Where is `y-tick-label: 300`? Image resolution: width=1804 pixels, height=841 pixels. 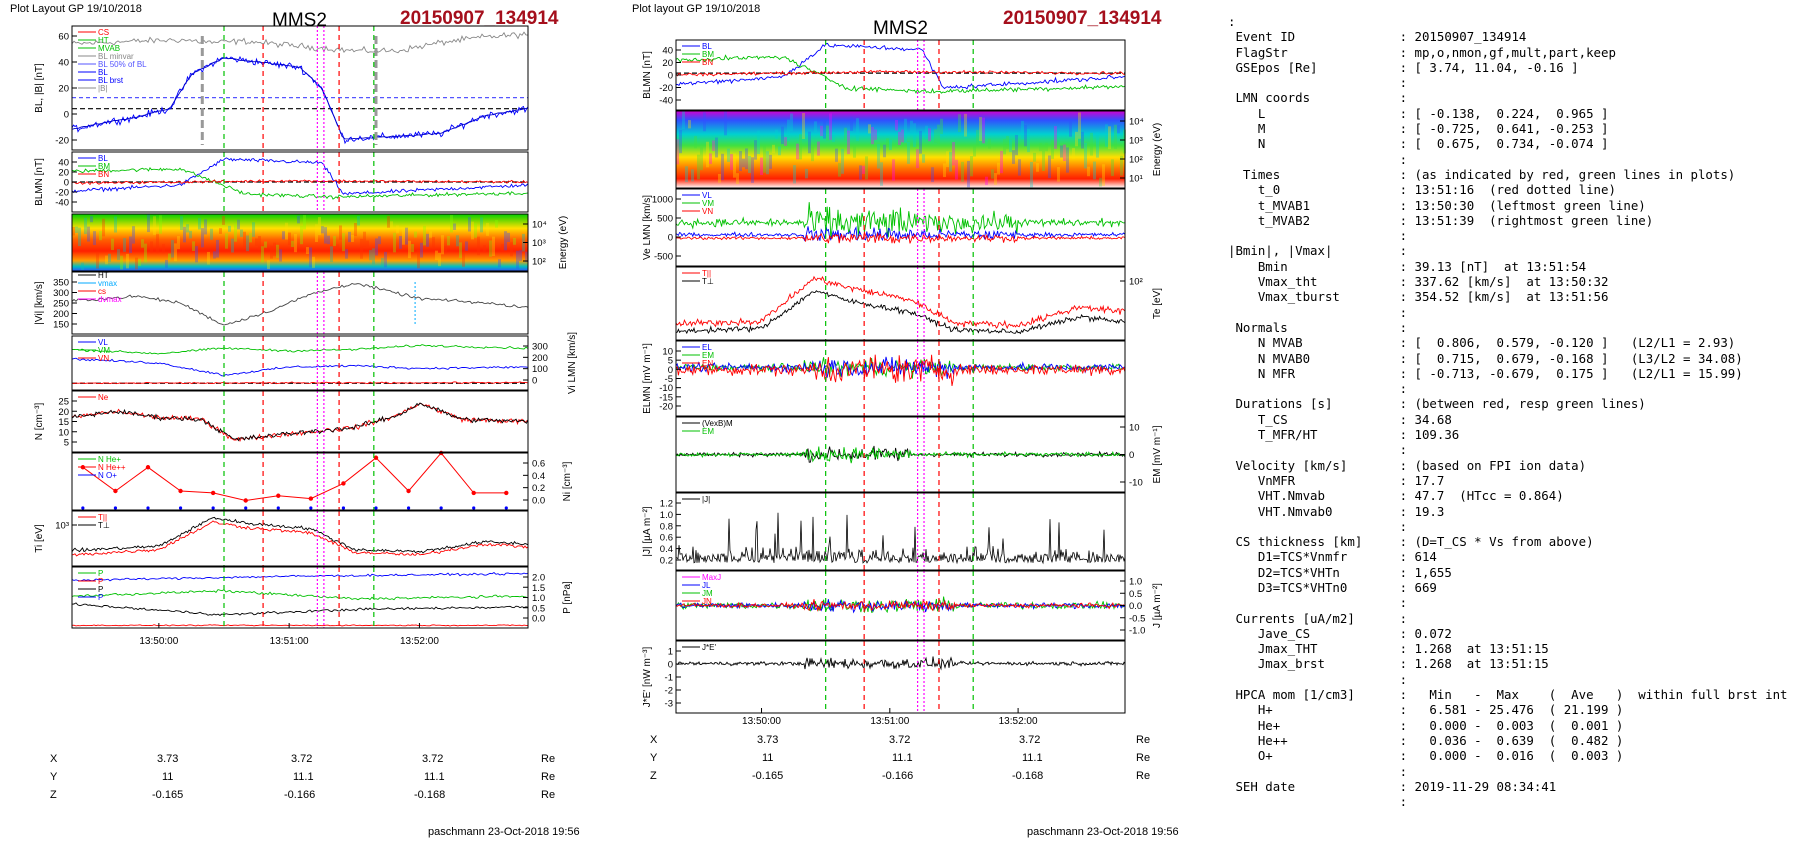 y-tick-label: 300 is located at coordinates (540, 347).